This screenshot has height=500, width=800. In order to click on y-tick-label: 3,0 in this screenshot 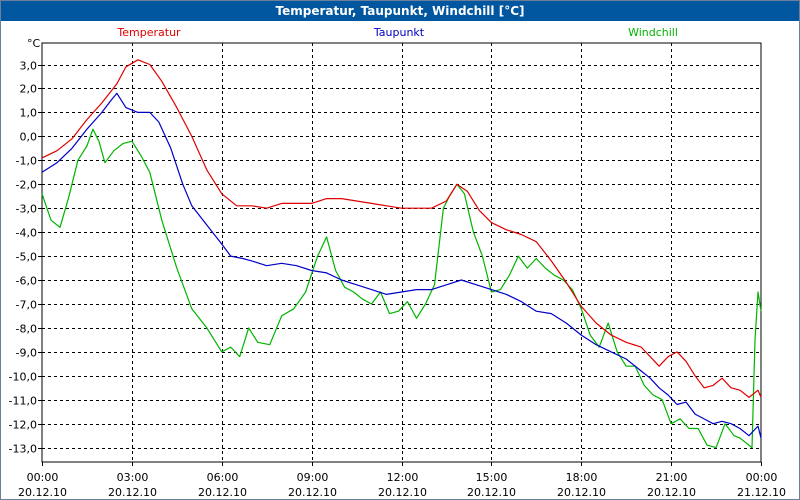, I will do `click(29, 66)`.